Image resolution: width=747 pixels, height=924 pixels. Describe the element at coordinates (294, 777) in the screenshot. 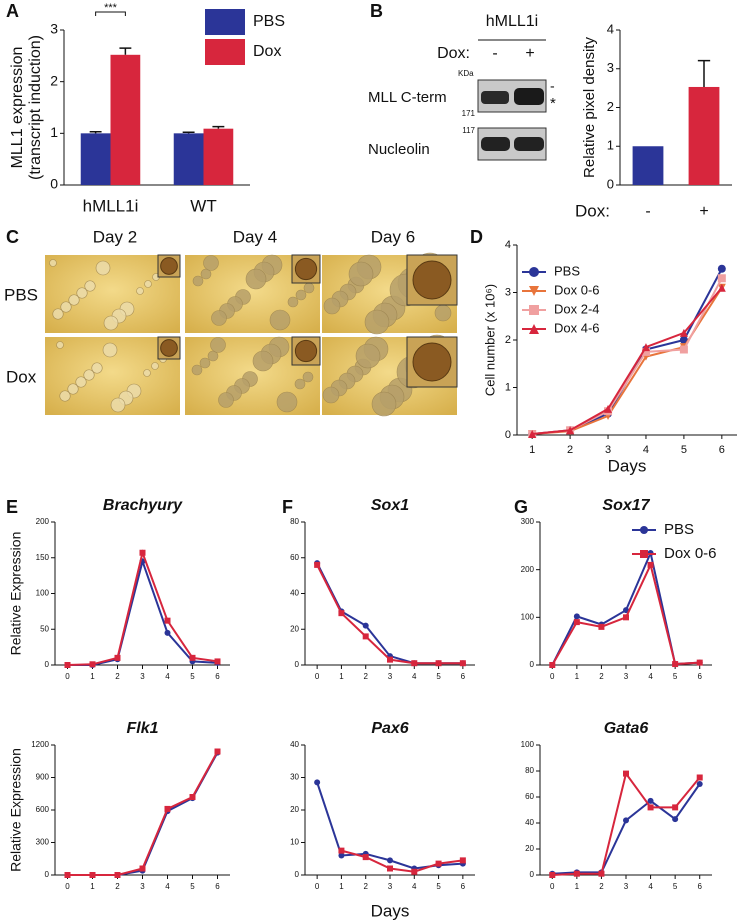

I see `y-tick-label: 30` at that location.